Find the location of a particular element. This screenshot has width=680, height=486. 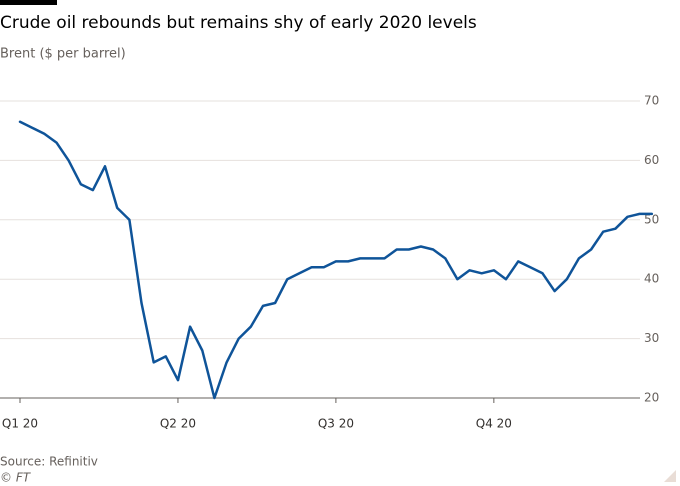

source: Source: Refinitiv is located at coordinates (49, 462).